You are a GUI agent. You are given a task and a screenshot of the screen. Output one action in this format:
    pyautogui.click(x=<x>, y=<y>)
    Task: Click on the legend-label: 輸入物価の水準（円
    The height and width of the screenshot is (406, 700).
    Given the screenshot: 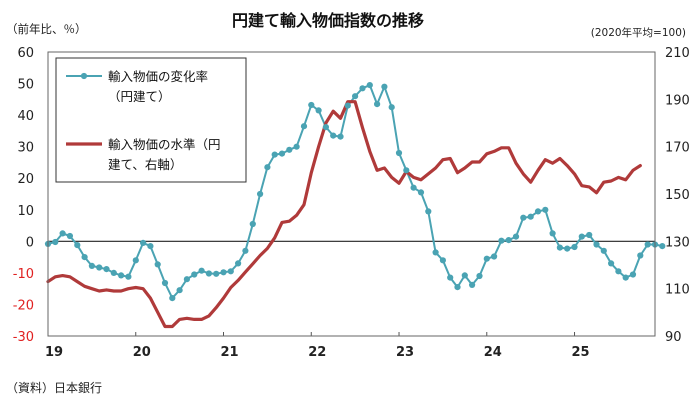 What is the action you would take?
    pyautogui.click(x=164, y=144)
    